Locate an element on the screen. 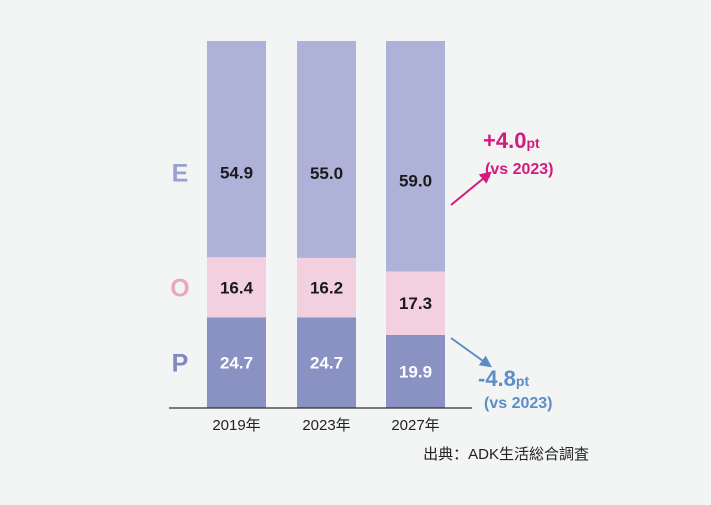  data-label-o-2: 17.3 is located at coordinates (415, 303).